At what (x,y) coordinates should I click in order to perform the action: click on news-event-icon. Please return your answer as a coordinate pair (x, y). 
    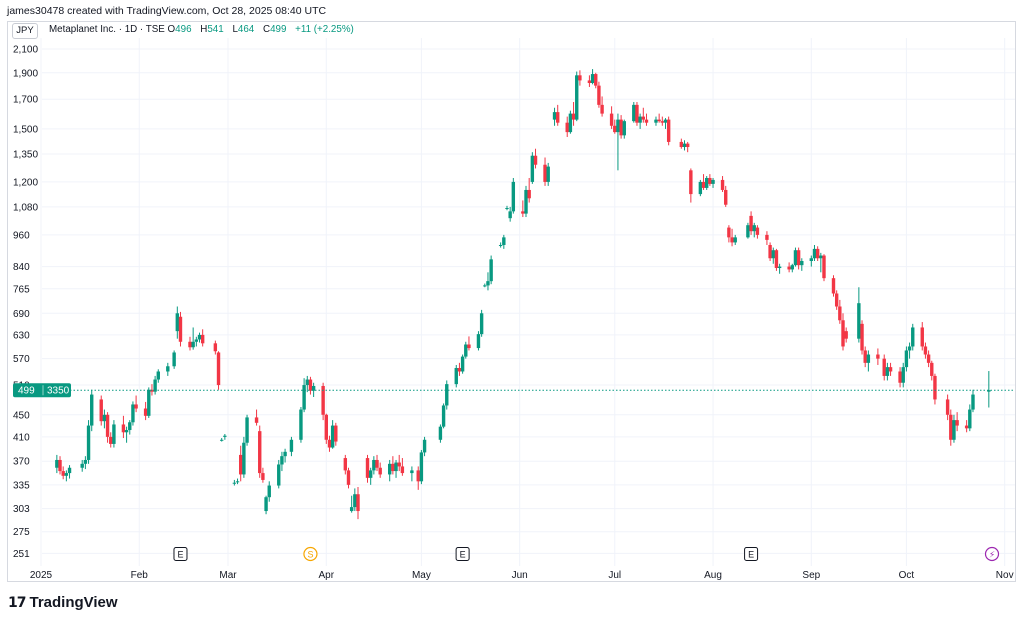
    Looking at the image, I should click on (992, 554).